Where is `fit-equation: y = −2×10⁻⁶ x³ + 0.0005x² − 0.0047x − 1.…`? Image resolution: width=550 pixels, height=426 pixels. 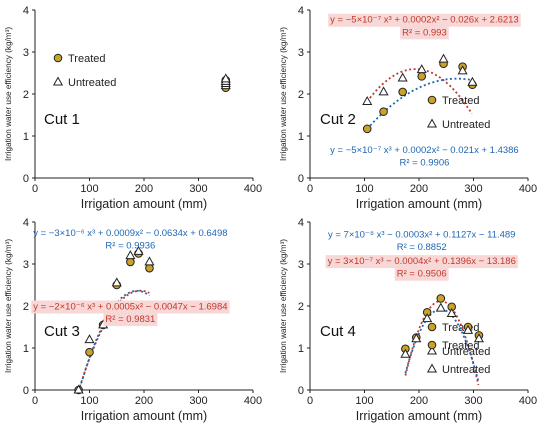
fit-equation: y = −2×10⁻⁶ x³ + 0.0005x² − 0.0047x − 1.… is located at coordinates (130, 307).